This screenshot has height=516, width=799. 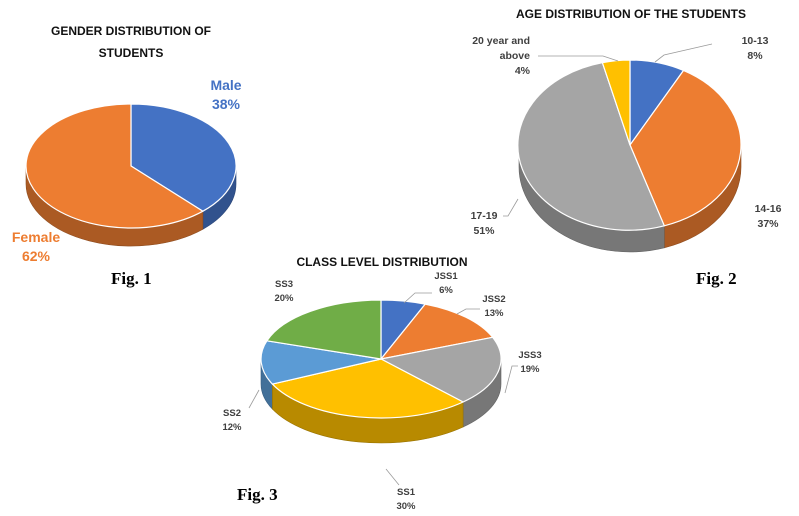 What do you see at coordinates (501, 56) in the screenshot?
I see `data-label-20-year-and-above: 20 year and above 4%` at bounding box center [501, 56].